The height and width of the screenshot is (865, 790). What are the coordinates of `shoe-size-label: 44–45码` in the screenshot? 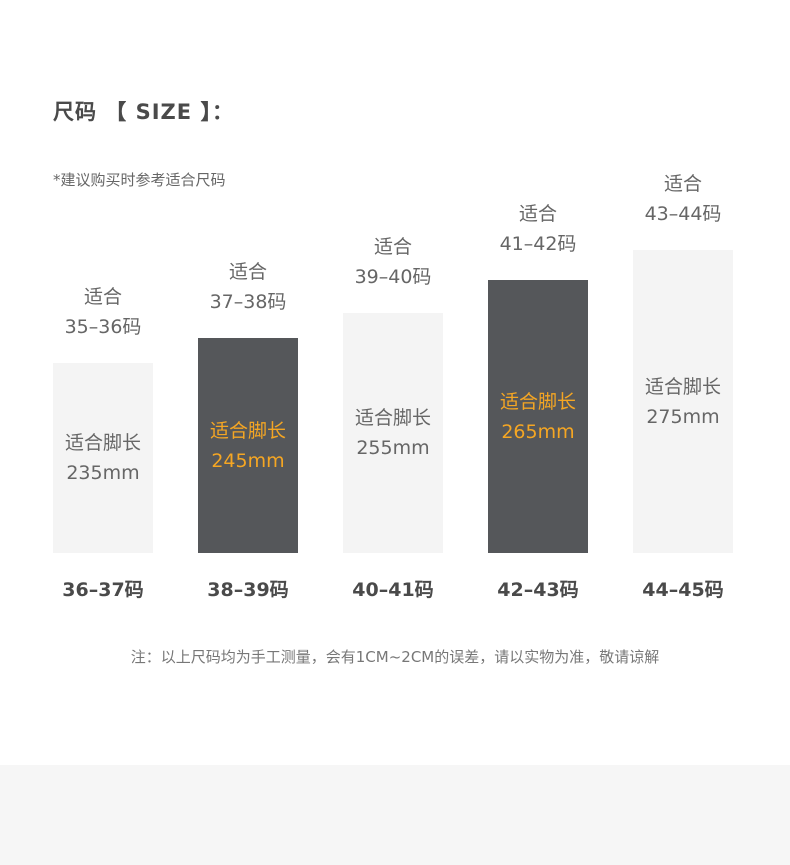 It's located at (683, 590).